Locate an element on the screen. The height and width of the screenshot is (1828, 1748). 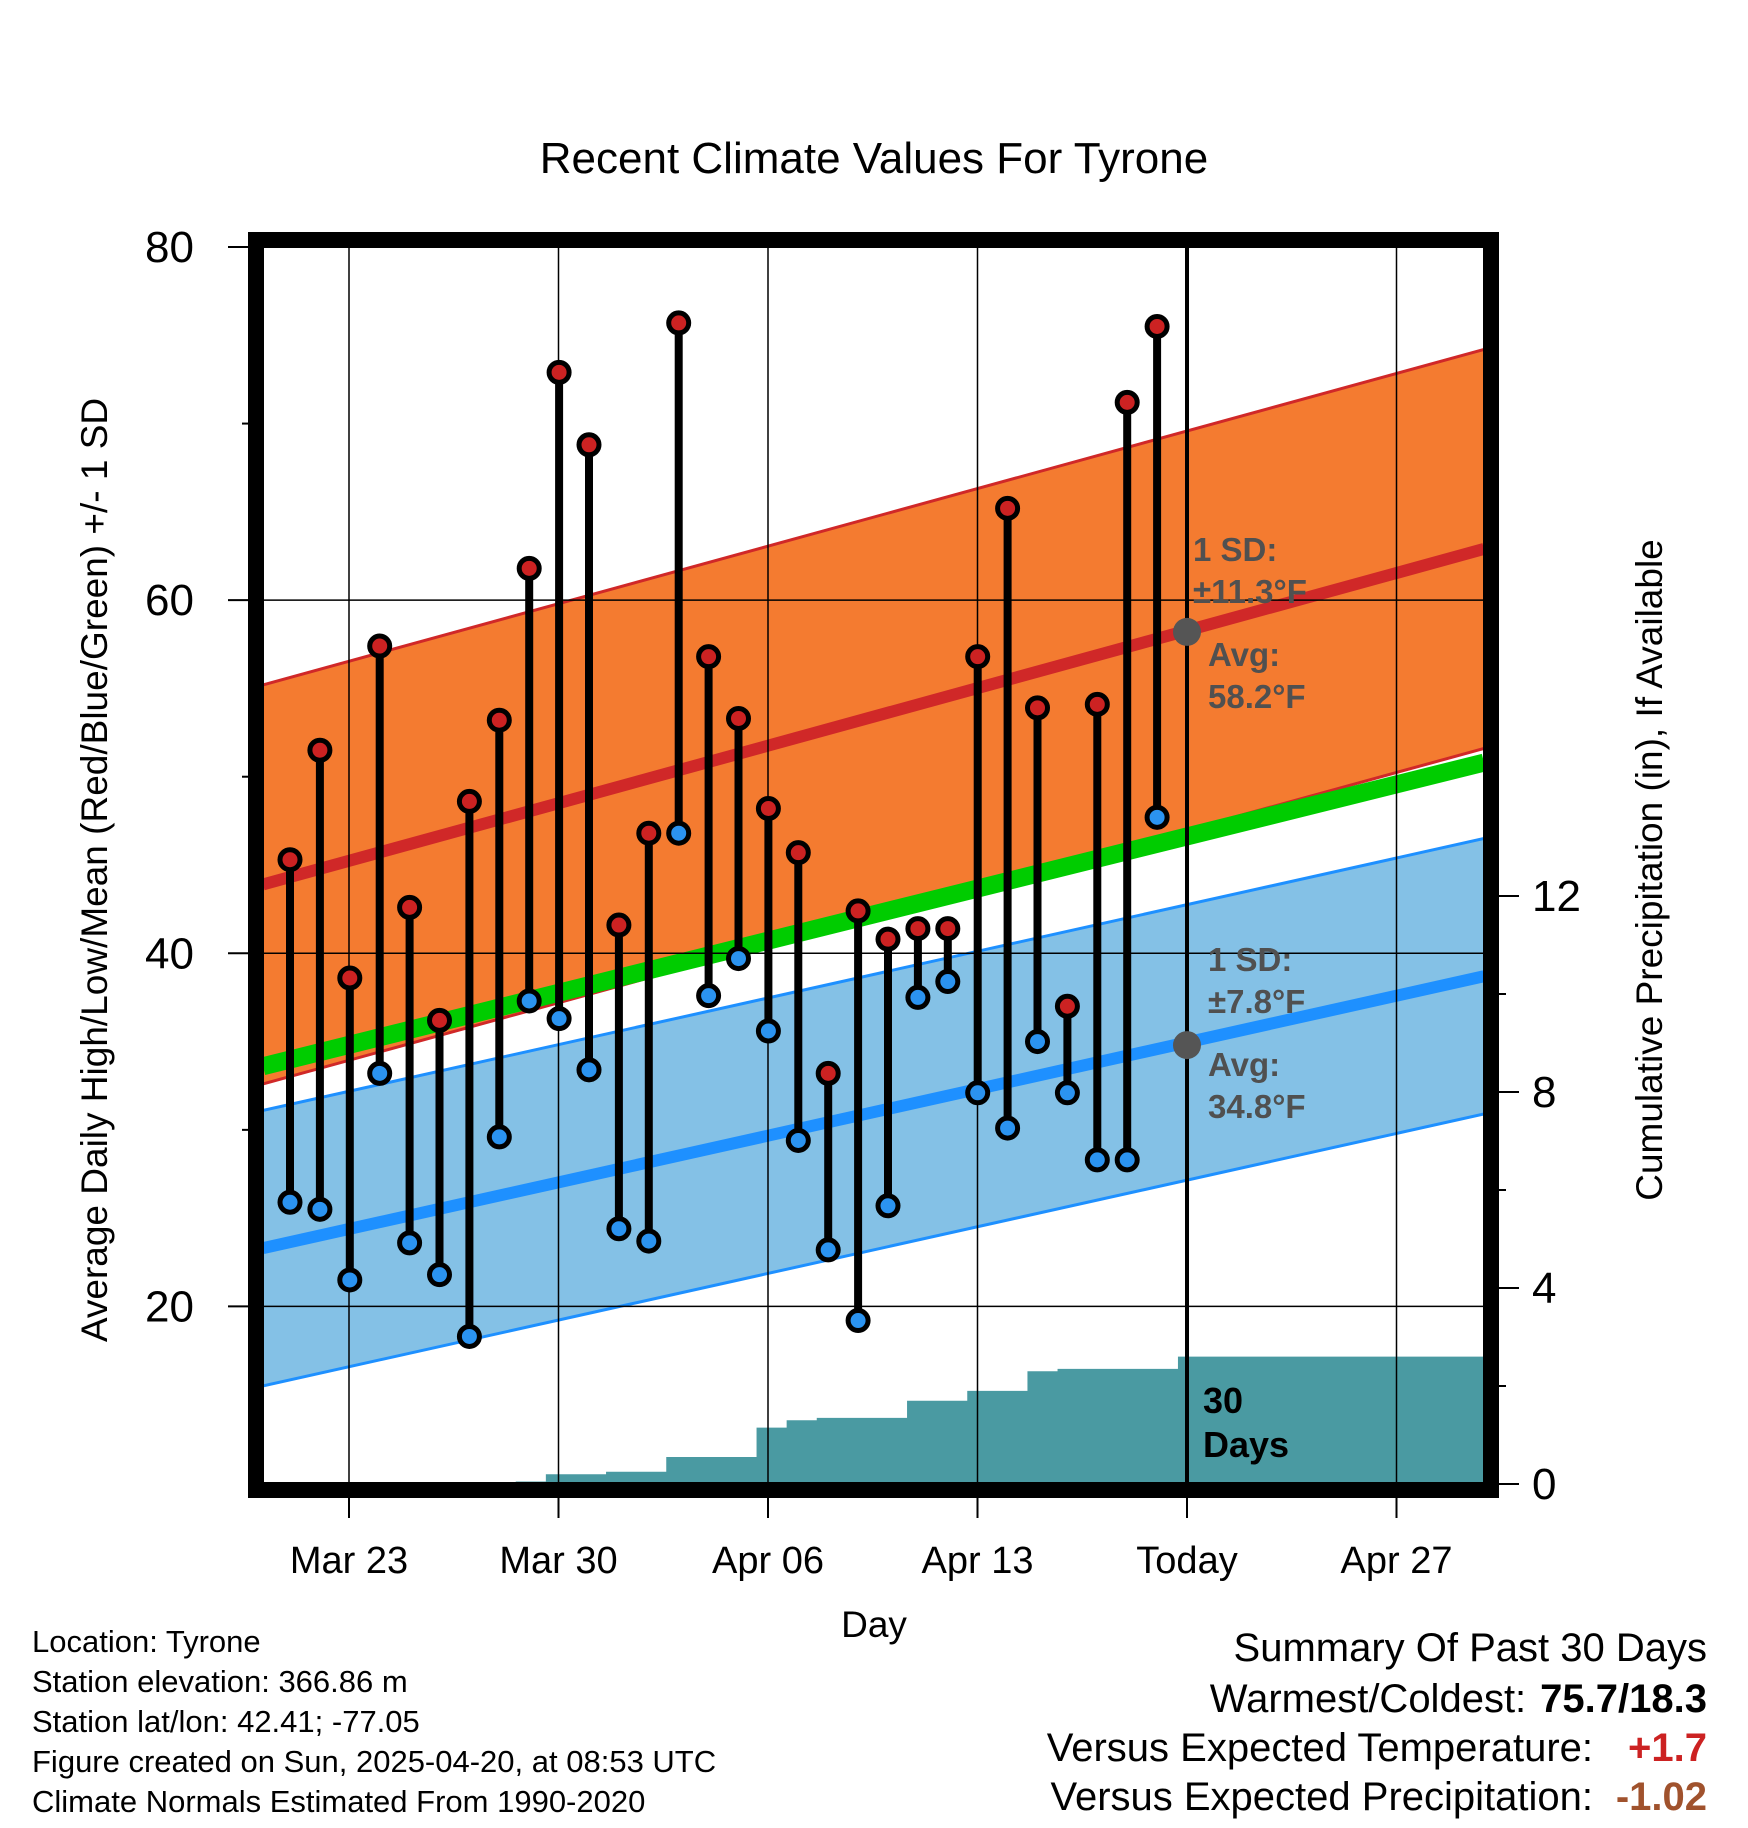
precip-label: Versus Expected Precipitation: is located at coordinates (1321, 1797).